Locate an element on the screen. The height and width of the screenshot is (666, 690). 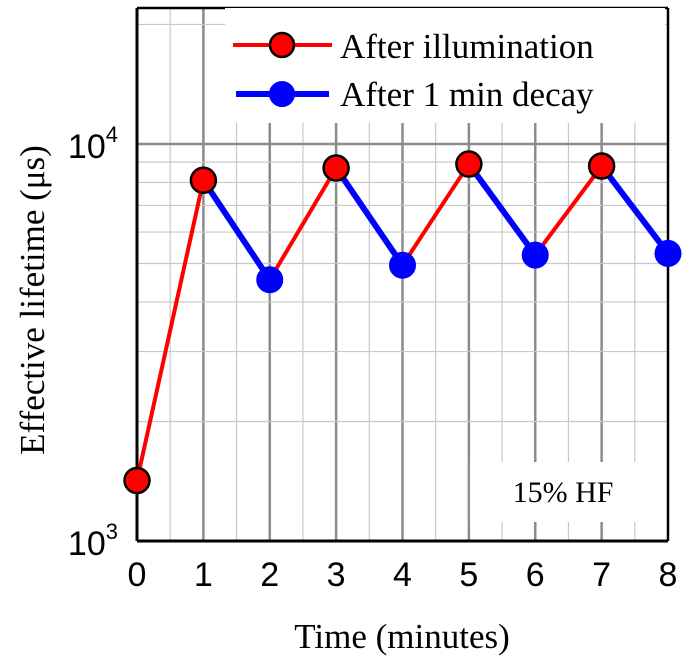
legend-marker-illumination is located at coordinates (282, 45).